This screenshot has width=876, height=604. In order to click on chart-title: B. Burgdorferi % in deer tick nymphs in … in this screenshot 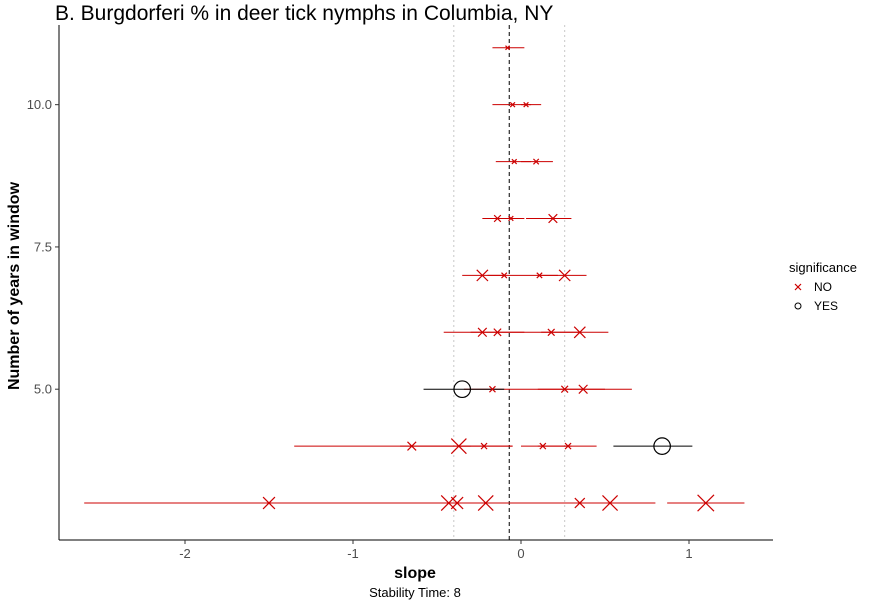, I will do `click(304, 13)`.